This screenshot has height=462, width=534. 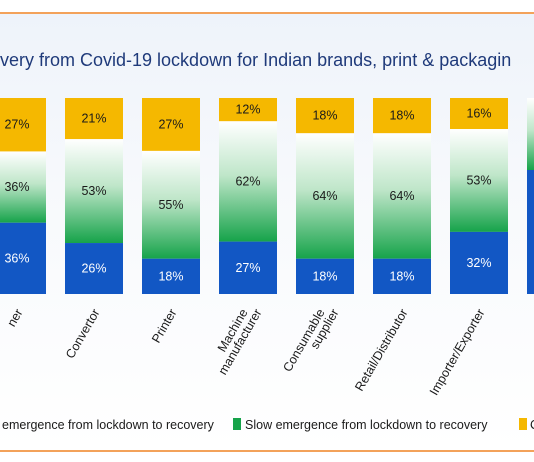 I want to click on legend-label: Slow emergence from lockdown to recovery, so click(x=366, y=425).